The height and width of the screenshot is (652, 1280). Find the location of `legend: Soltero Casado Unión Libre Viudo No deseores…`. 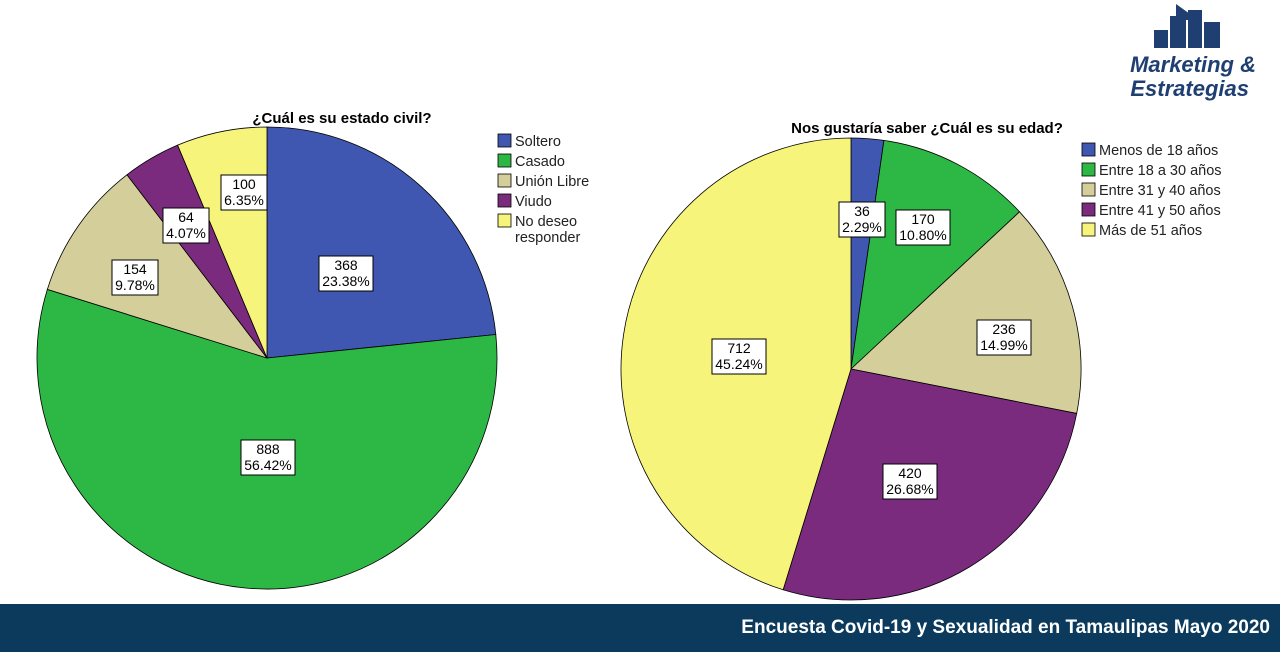

legend: Soltero Casado Unión Libre Viudo No deseores… is located at coordinates (543, 189).